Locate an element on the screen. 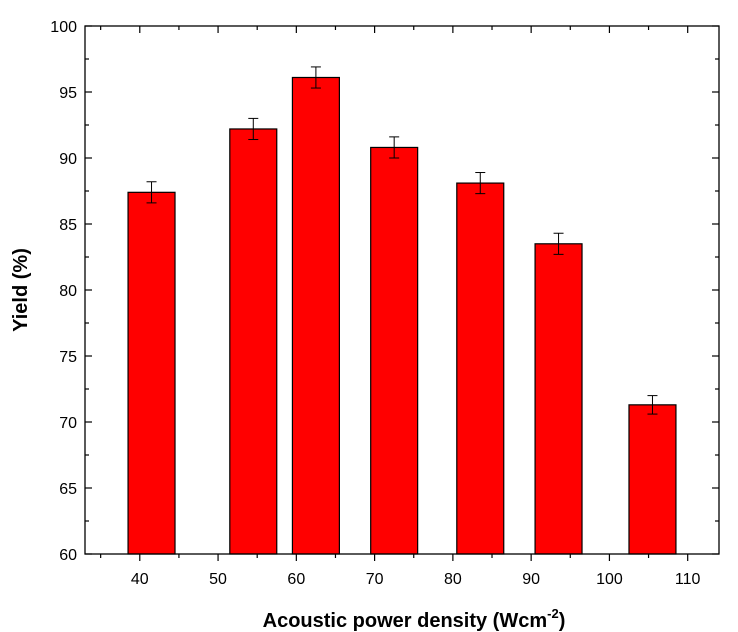 The image size is (738, 632). y-tick-label: 85 is located at coordinates (68, 225).